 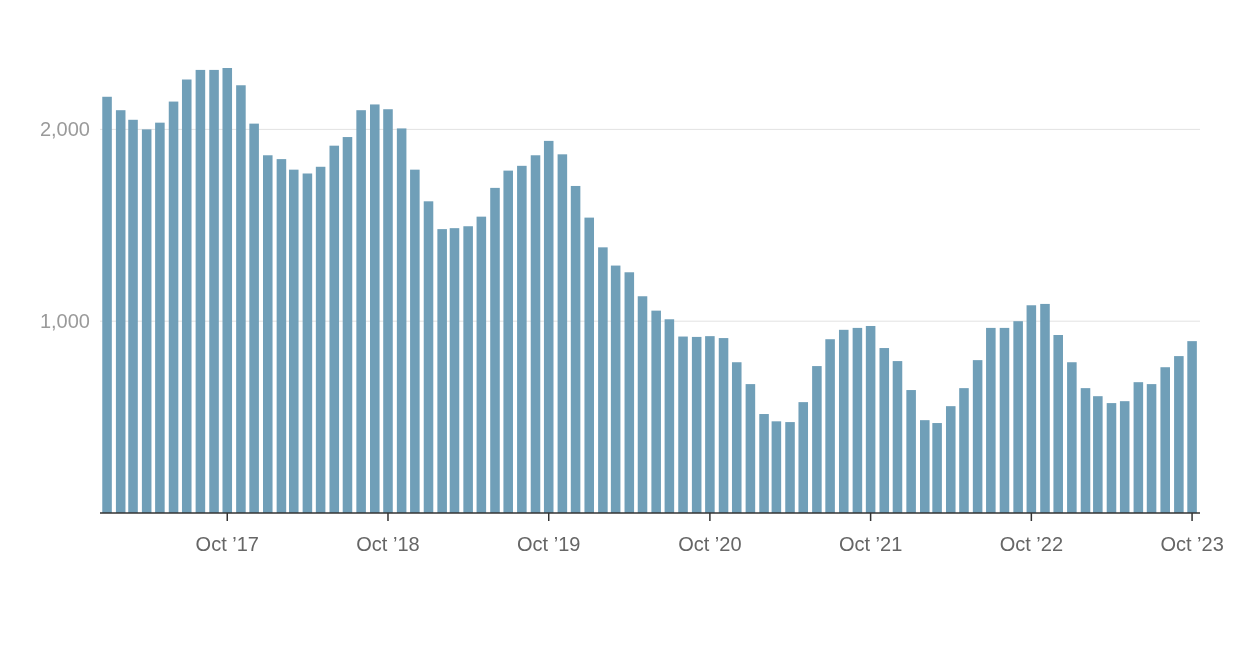 I want to click on x-tick-label: Oct ’19, so click(x=549, y=544).